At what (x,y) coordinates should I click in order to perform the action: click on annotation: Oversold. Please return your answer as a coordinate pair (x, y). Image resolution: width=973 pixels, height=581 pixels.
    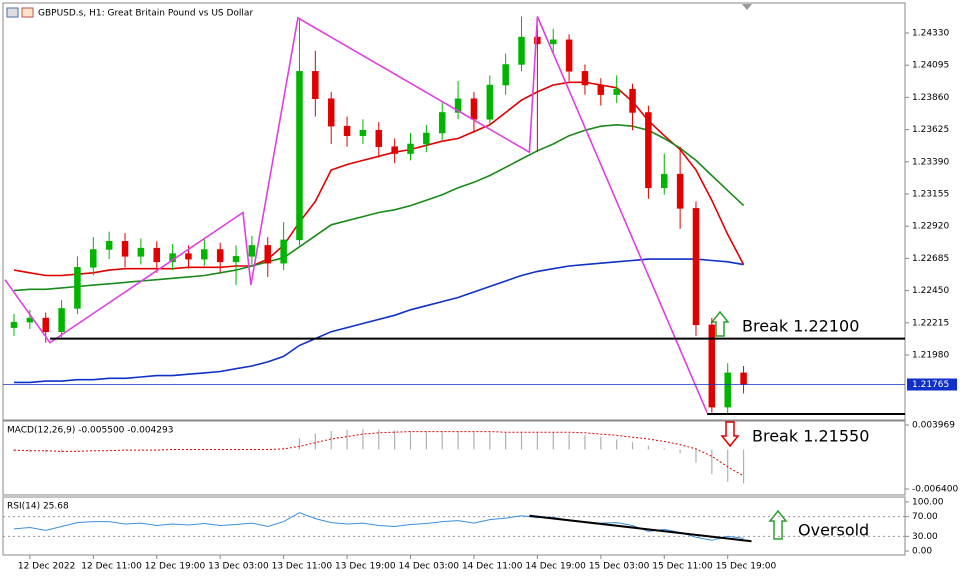
    Looking at the image, I should click on (833, 530).